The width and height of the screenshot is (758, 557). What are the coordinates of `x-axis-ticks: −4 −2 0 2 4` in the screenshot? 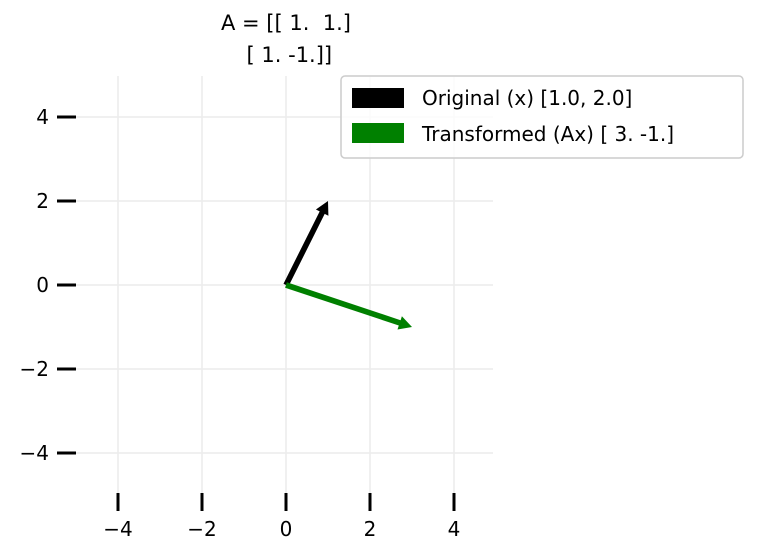 It's located at (281, 517).